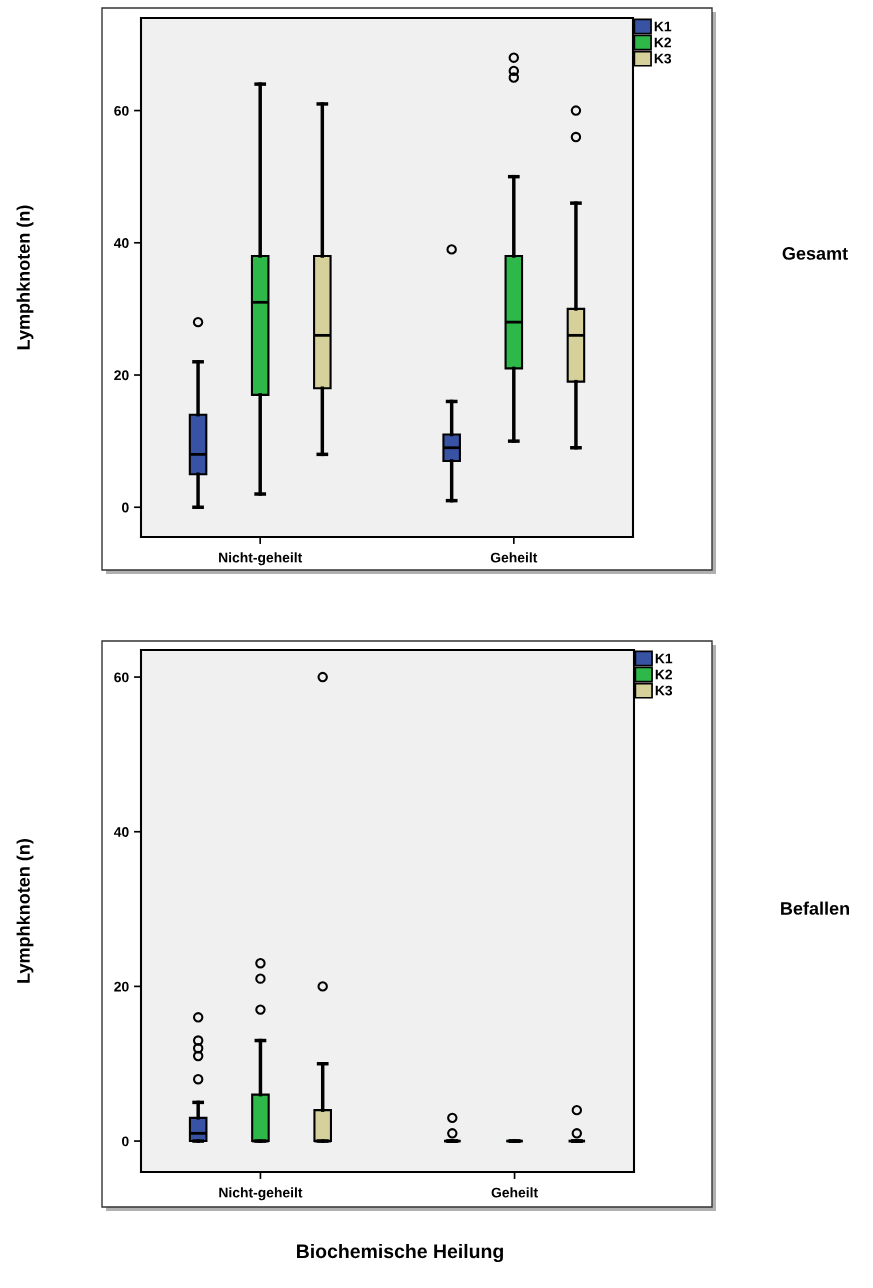  I want to click on x-axis-title: Biochemische Heilung, so click(400, 1253).